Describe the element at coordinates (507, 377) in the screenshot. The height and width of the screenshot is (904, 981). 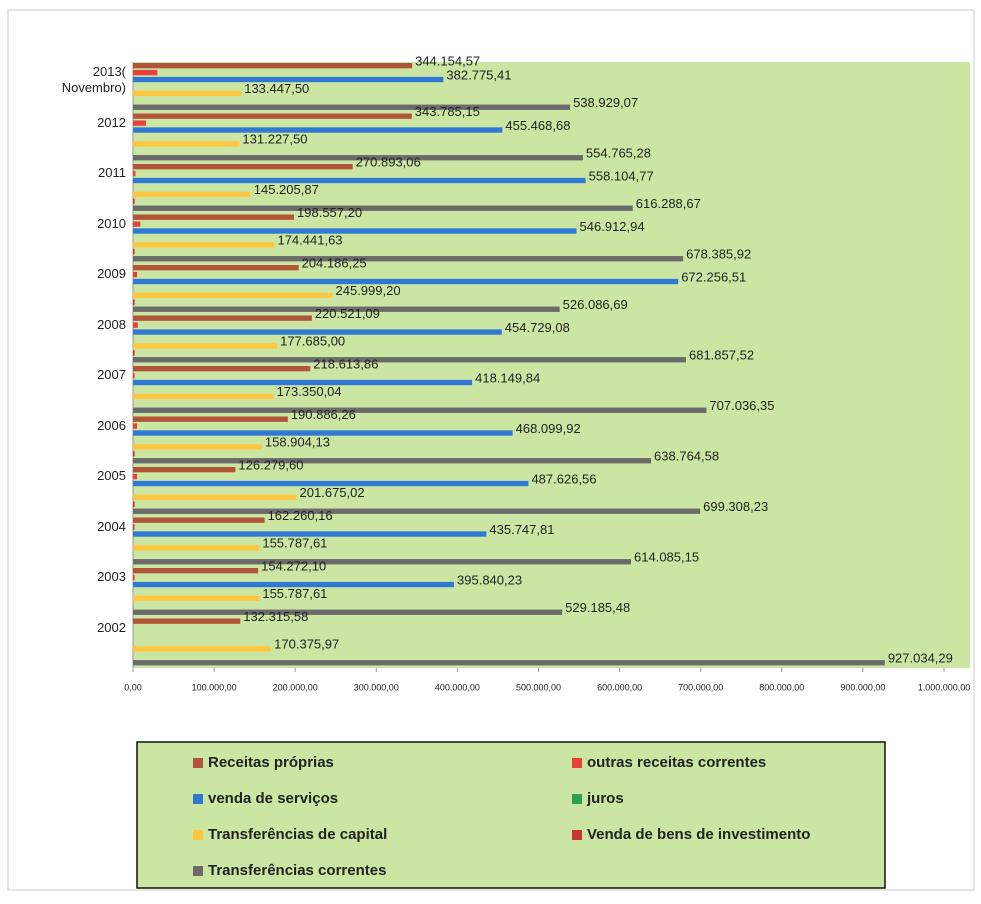
I see `data-label: 418.149,84` at that location.